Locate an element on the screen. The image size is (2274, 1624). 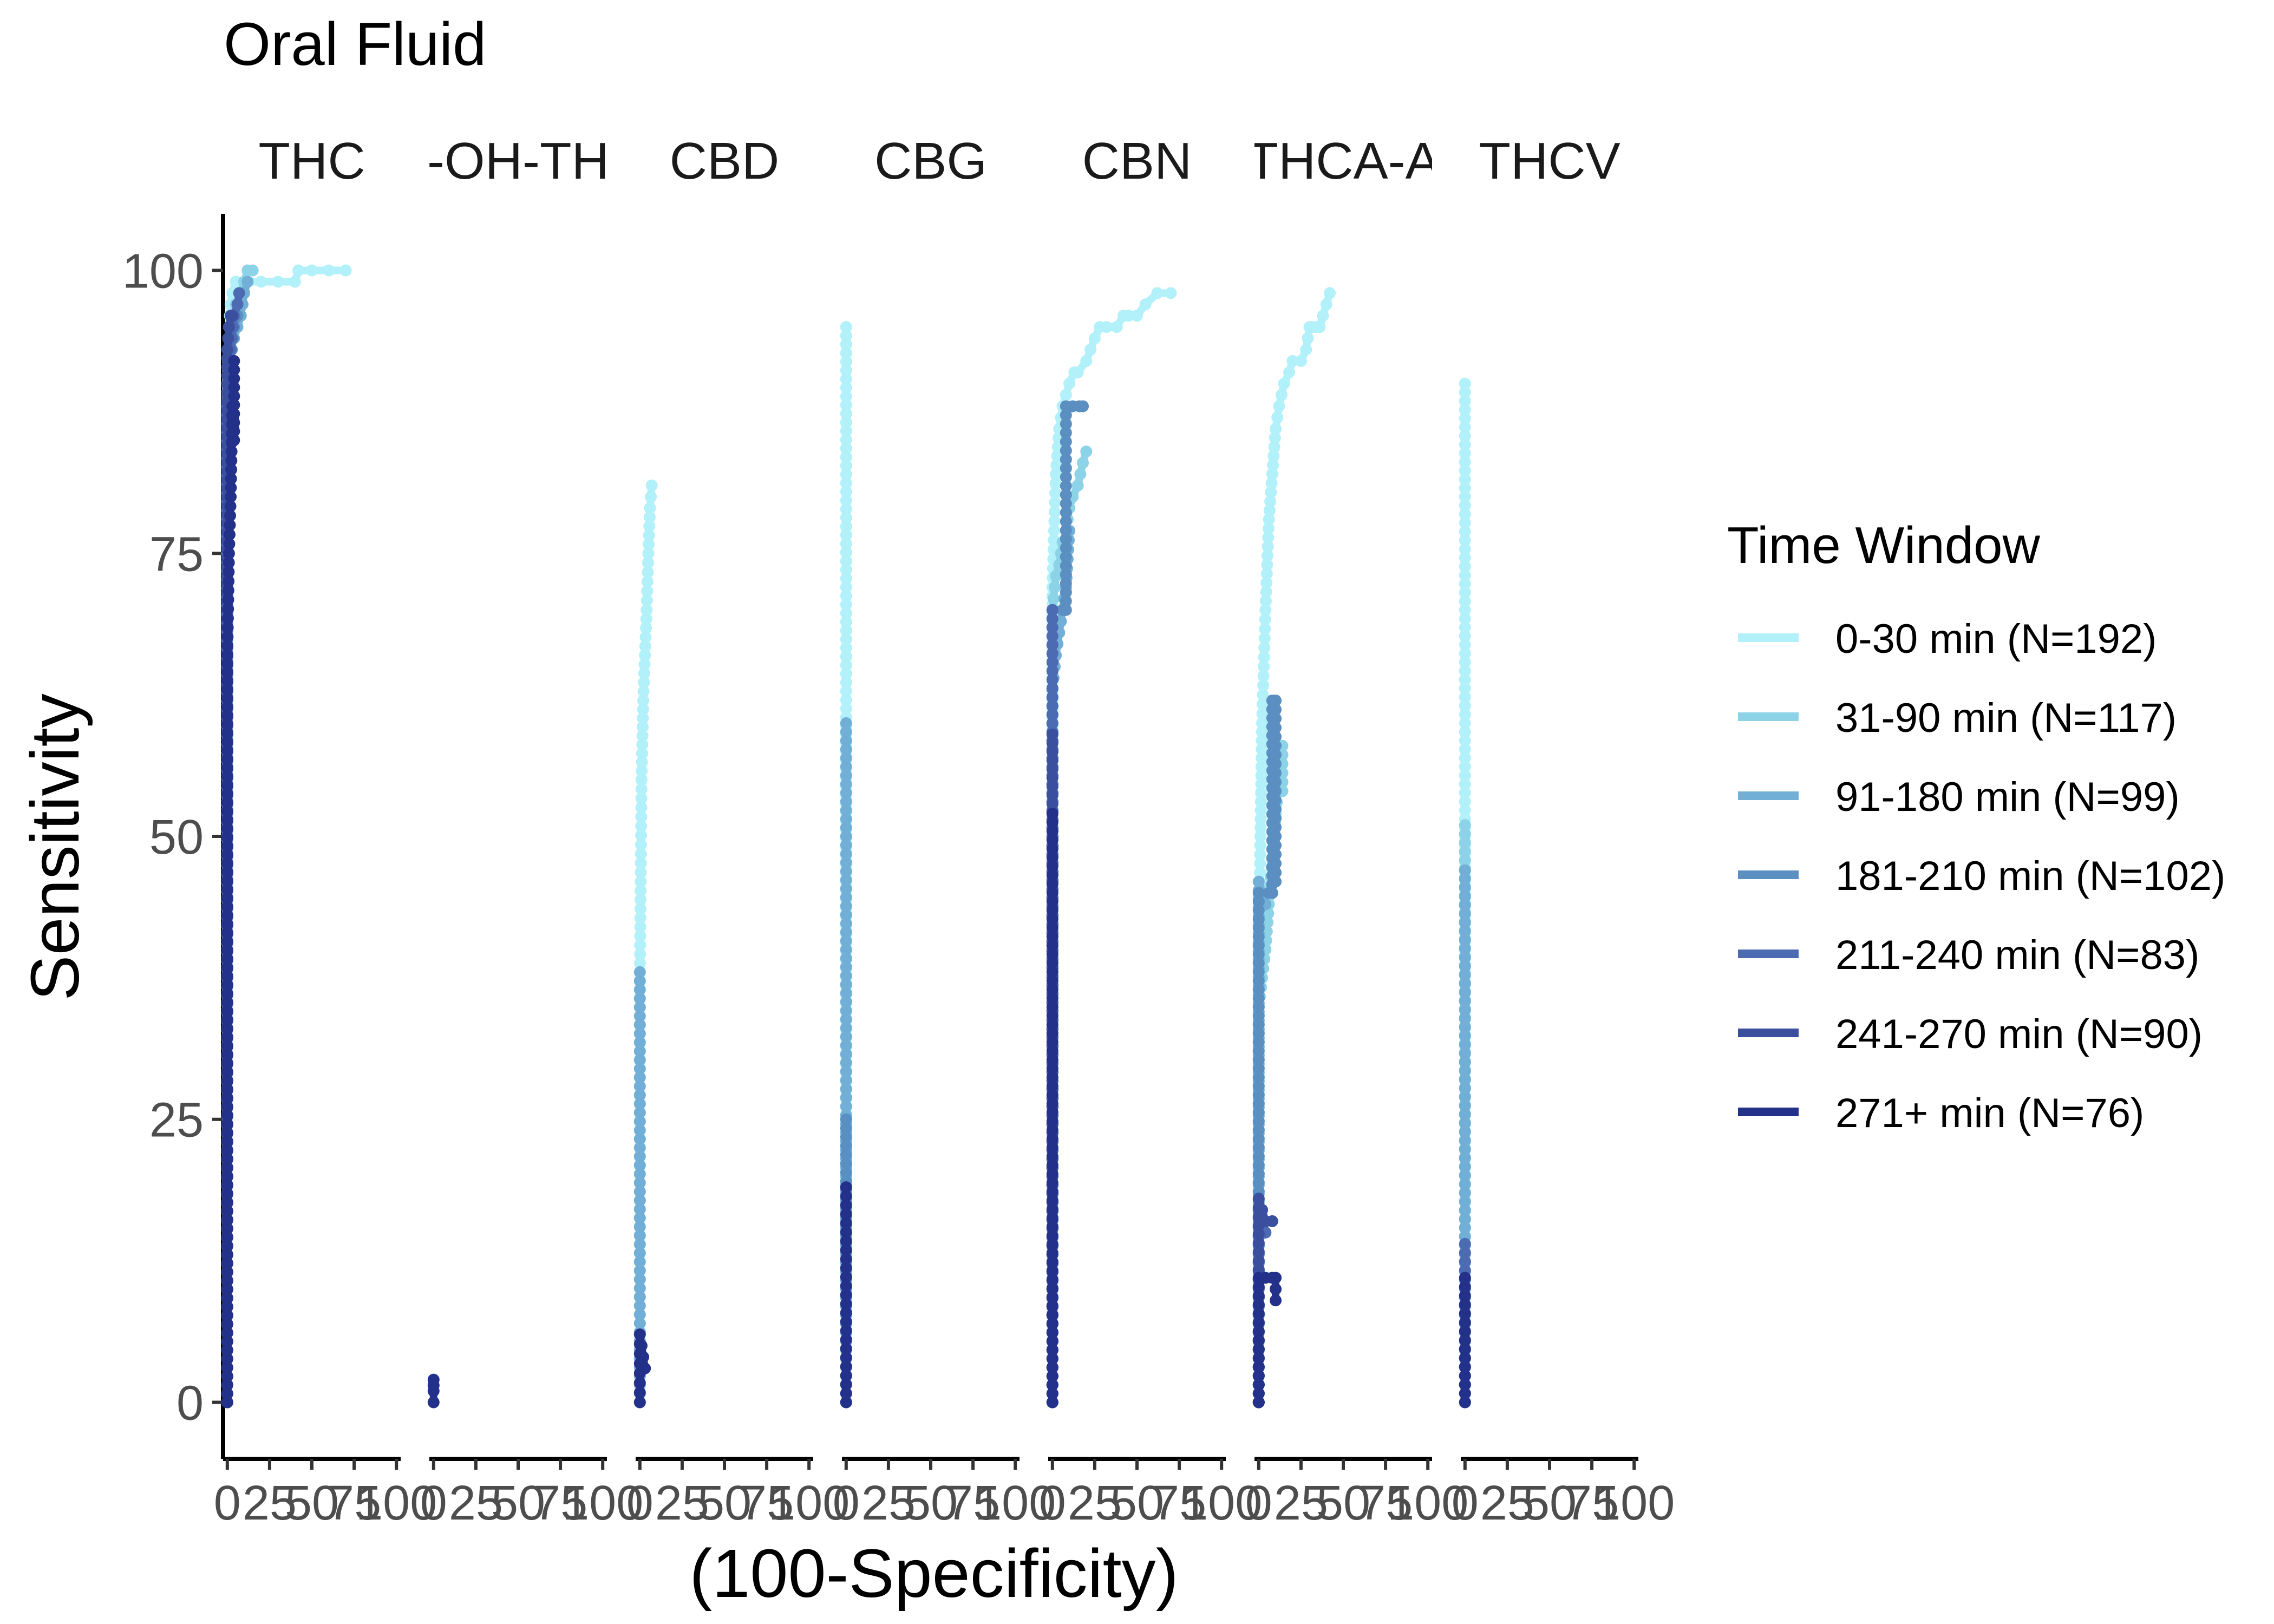
legend-label: 241-270 min (N=90) is located at coordinates (2019, 1034).